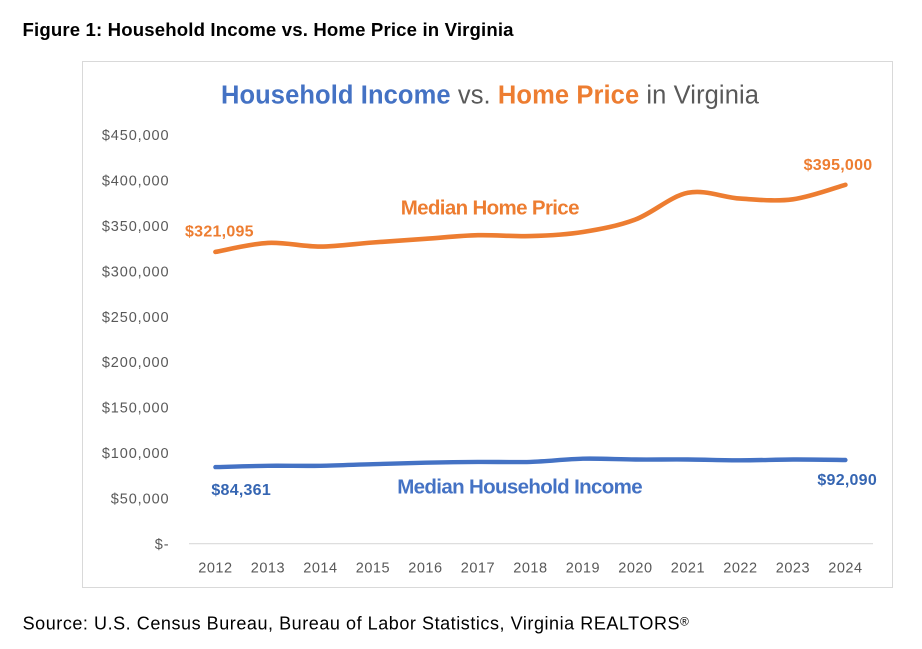  Describe the element at coordinates (136, 363) in the screenshot. I see `svg-text: $200,000` at that location.